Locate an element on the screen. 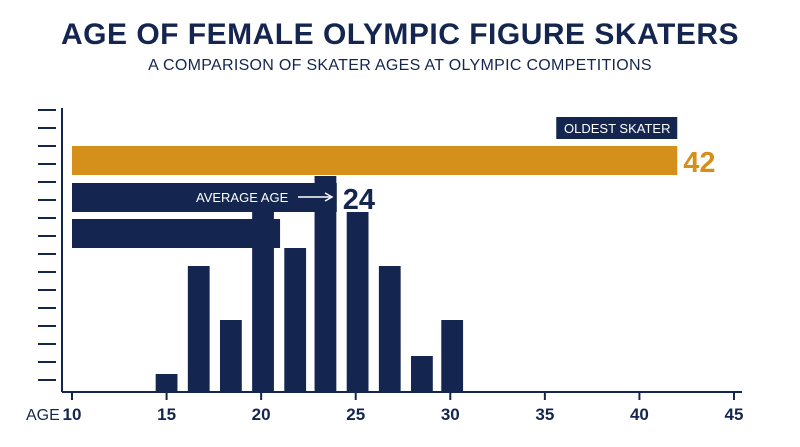 The height and width of the screenshot is (447, 800). x-tick-label: 35 is located at coordinates (544, 414).